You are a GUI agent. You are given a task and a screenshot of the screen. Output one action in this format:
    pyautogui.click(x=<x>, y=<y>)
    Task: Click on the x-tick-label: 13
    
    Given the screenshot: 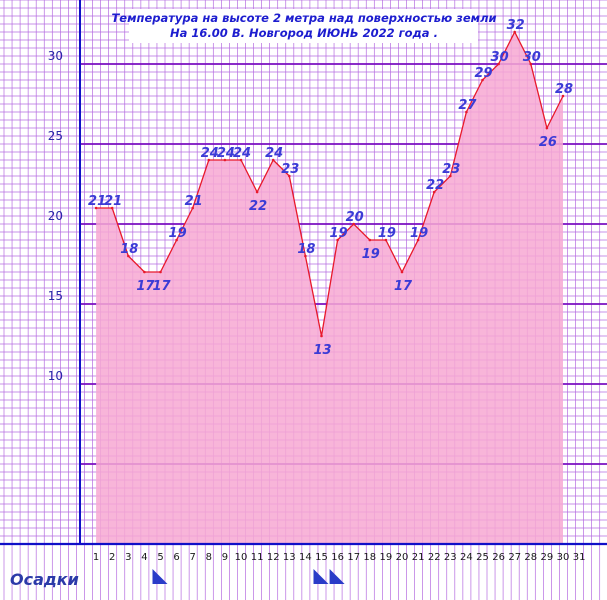 What is the action you would take?
    pyautogui.click(x=289, y=557)
    